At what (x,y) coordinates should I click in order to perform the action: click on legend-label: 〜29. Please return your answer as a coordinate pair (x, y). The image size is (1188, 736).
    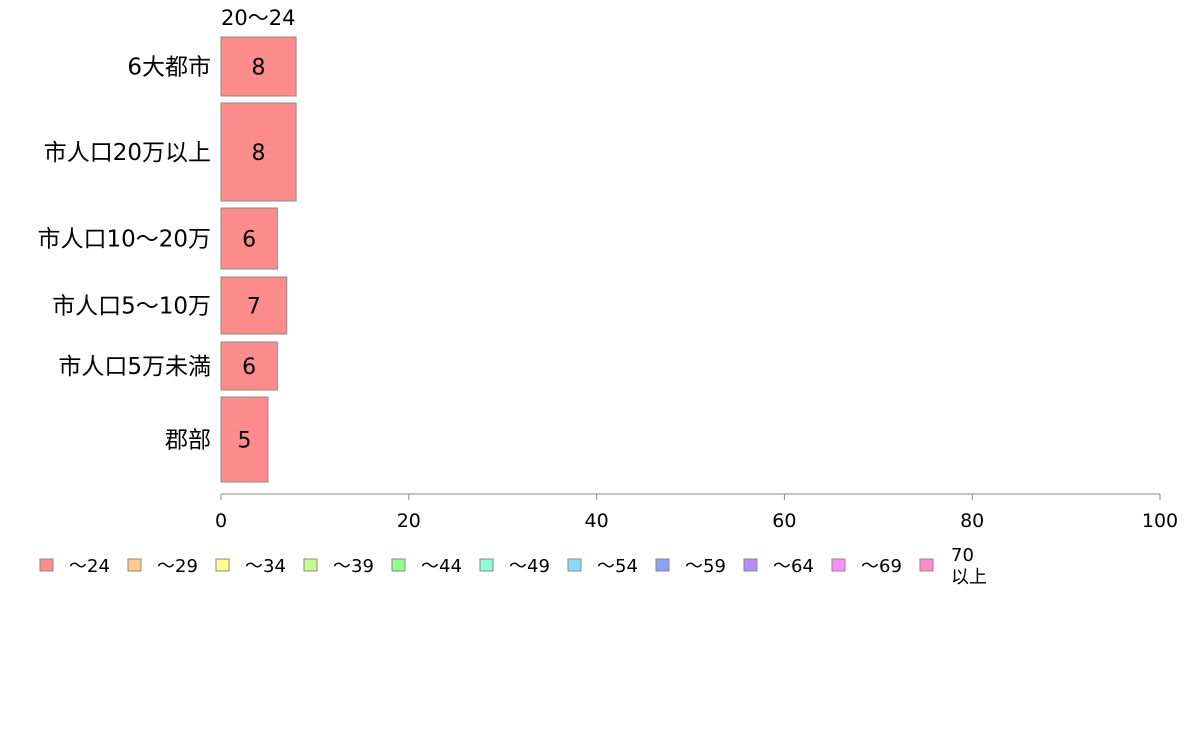
    Looking at the image, I should click on (177, 566).